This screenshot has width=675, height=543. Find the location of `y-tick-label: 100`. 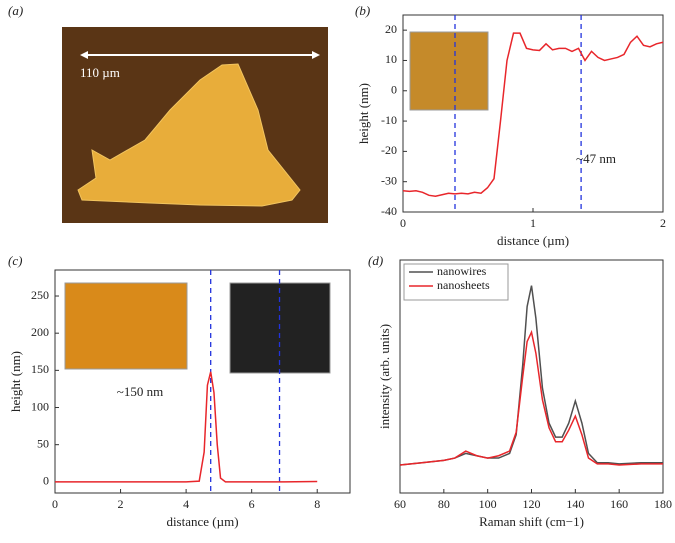

y-tick-label: 100 is located at coordinates (40, 406).